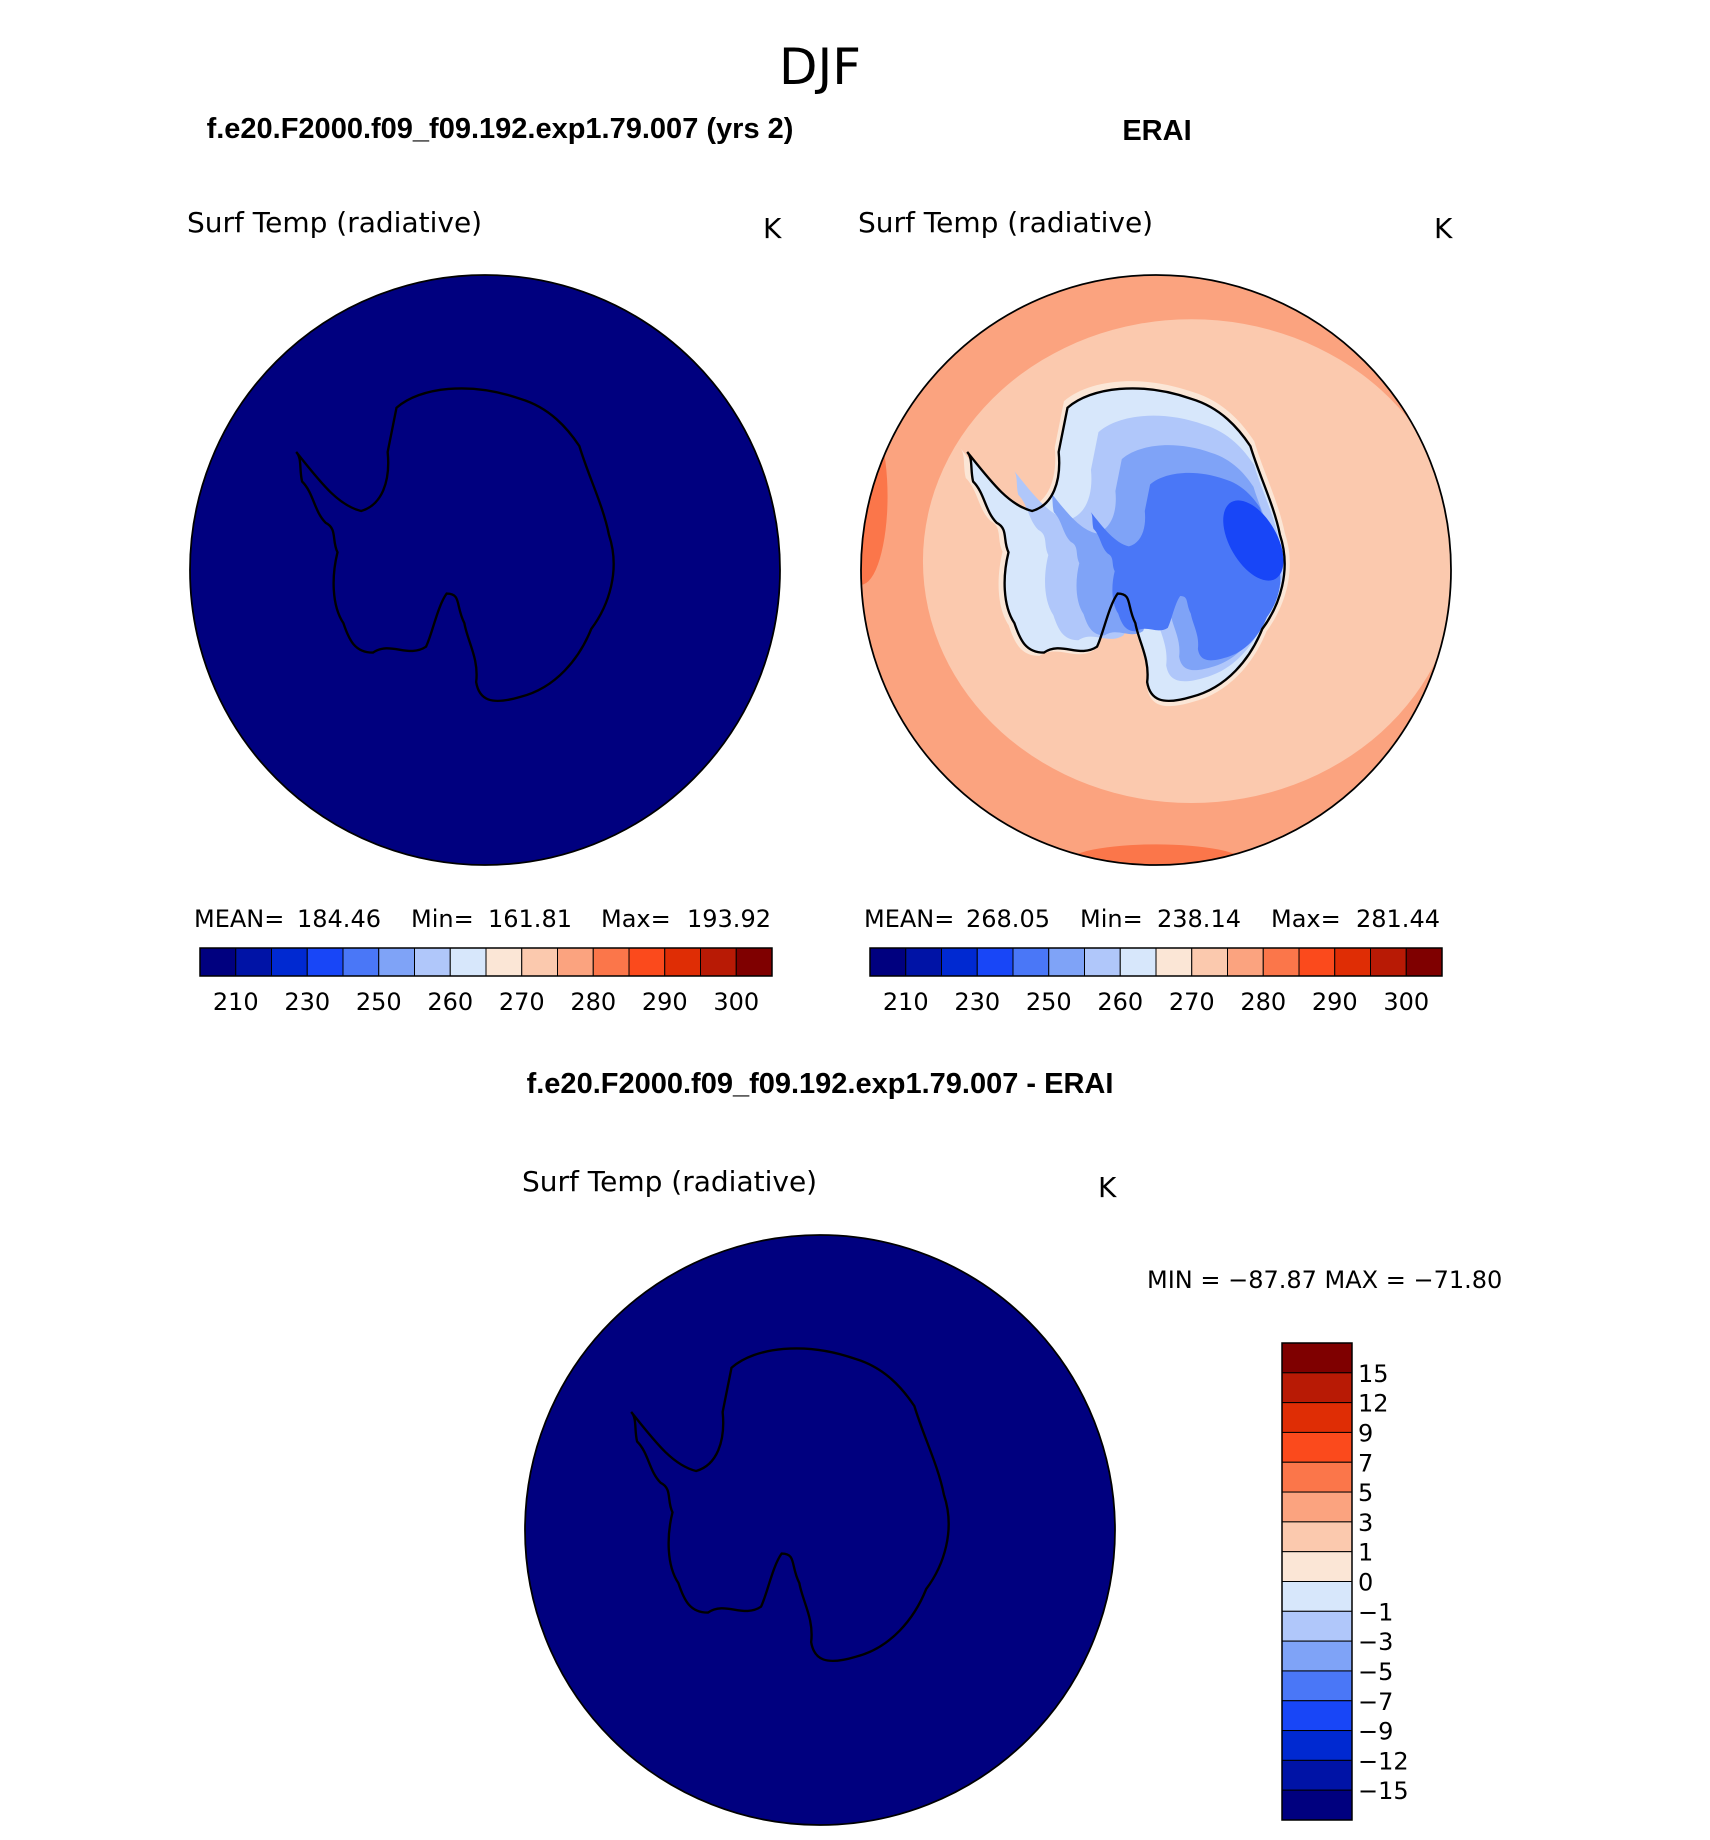 This screenshot has width=1710, height=1840. What do you see at coordinates (1192, 1002) in the screenshot?
I see `panel2-colorbar-tick-label: 270` at bounding box center [1192, 1002].